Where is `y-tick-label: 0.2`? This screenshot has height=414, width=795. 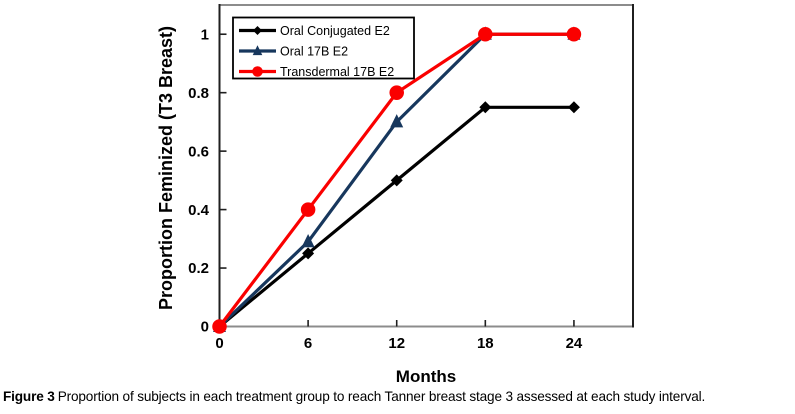 y-tick-label: 0.2 is located at coordinates (198, 268).